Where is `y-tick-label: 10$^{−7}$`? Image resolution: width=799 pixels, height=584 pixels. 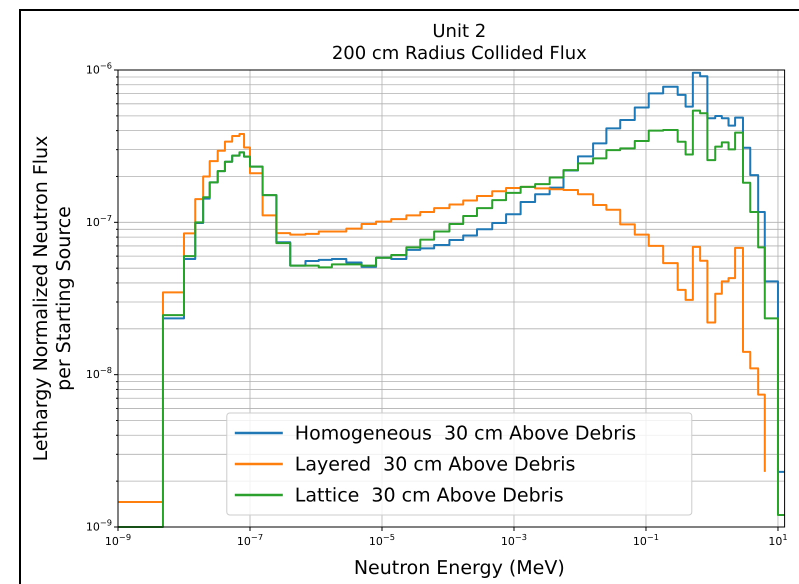
y-tick-label: 10$^{−7}$ is located at coordinates (99, 220).